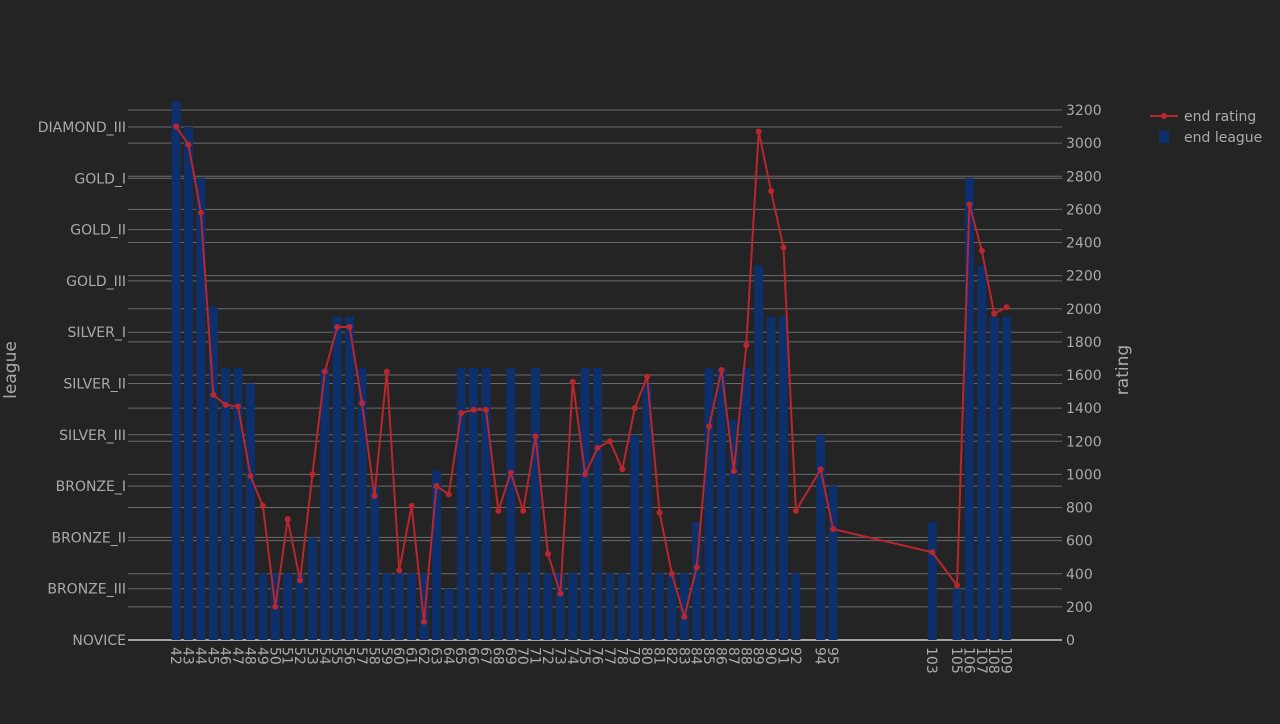 The width and height of the screenshot is (1280, 724). What do you see at coordinates (262, 656) in the screenshot?
I see `x-tick-label: 49` at bounding box center [262, 656].